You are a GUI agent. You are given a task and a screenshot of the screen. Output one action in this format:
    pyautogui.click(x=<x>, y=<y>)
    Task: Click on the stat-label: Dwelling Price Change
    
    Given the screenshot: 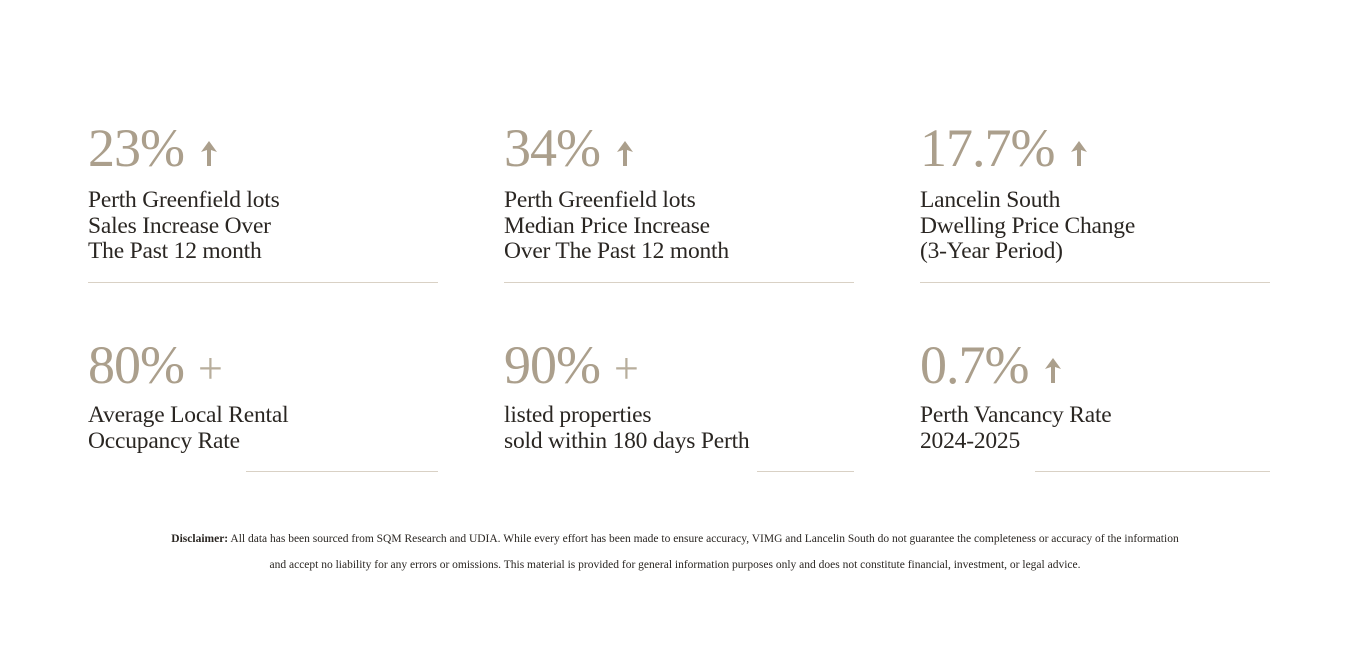 What is the action you would take?
    pyautogui.click(x=1028, y=225)
    